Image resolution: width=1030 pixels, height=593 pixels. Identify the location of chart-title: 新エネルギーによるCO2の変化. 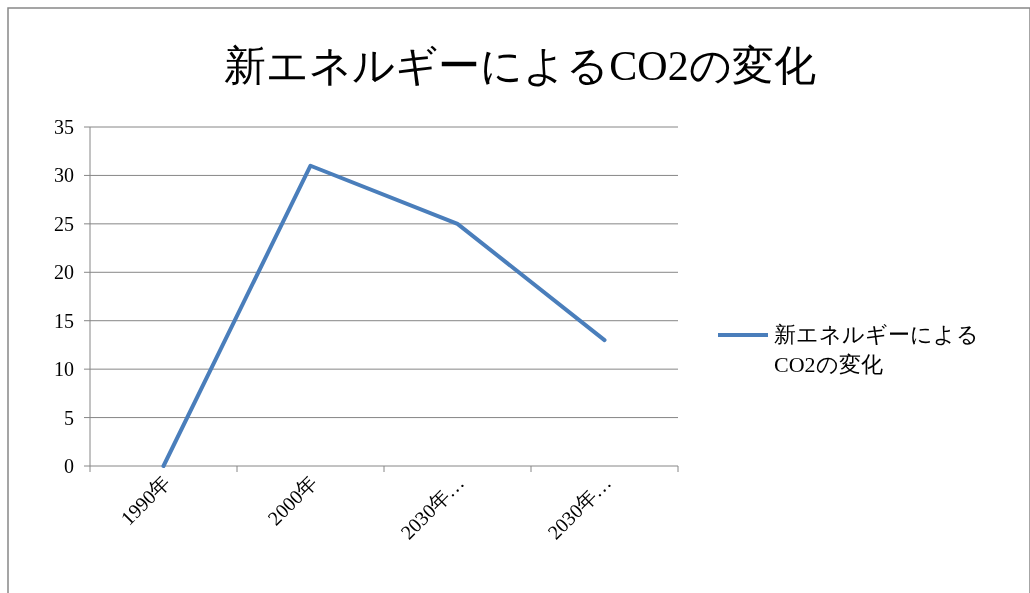
(520, 66).